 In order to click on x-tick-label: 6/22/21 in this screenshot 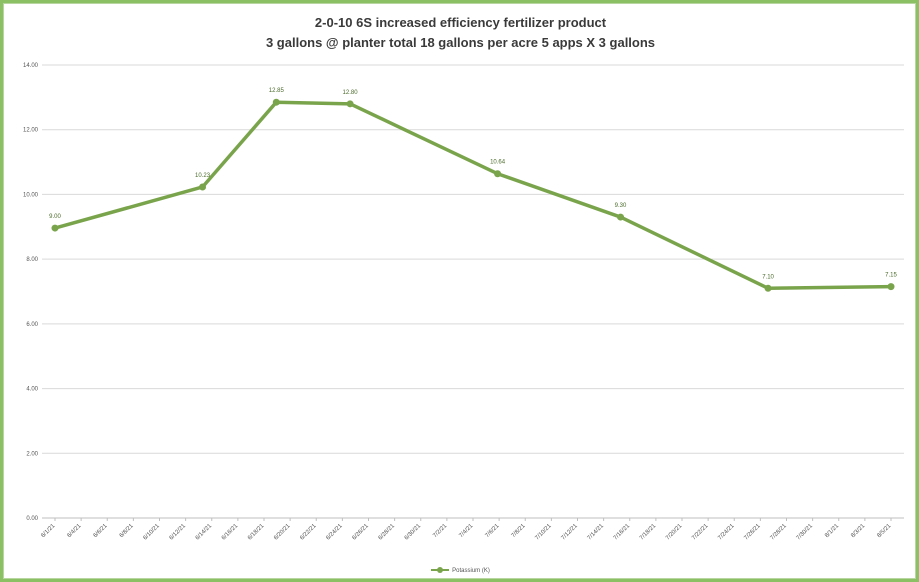, I will do `click(308, 532)`.